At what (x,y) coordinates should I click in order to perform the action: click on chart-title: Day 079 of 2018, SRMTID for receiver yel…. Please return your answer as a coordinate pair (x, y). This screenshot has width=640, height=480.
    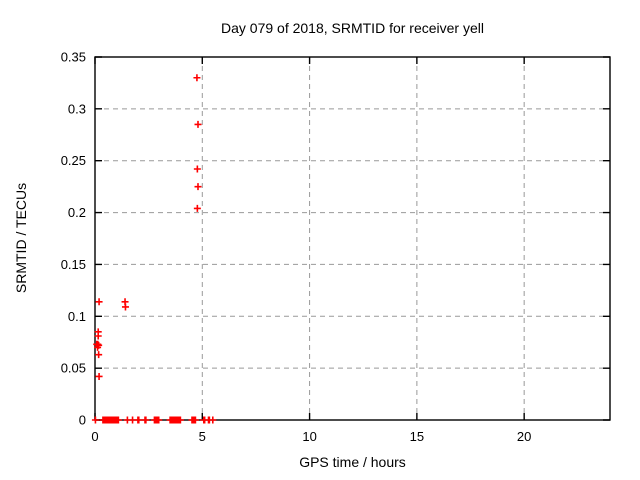
    Looking at the image, I should click on (352, 28).